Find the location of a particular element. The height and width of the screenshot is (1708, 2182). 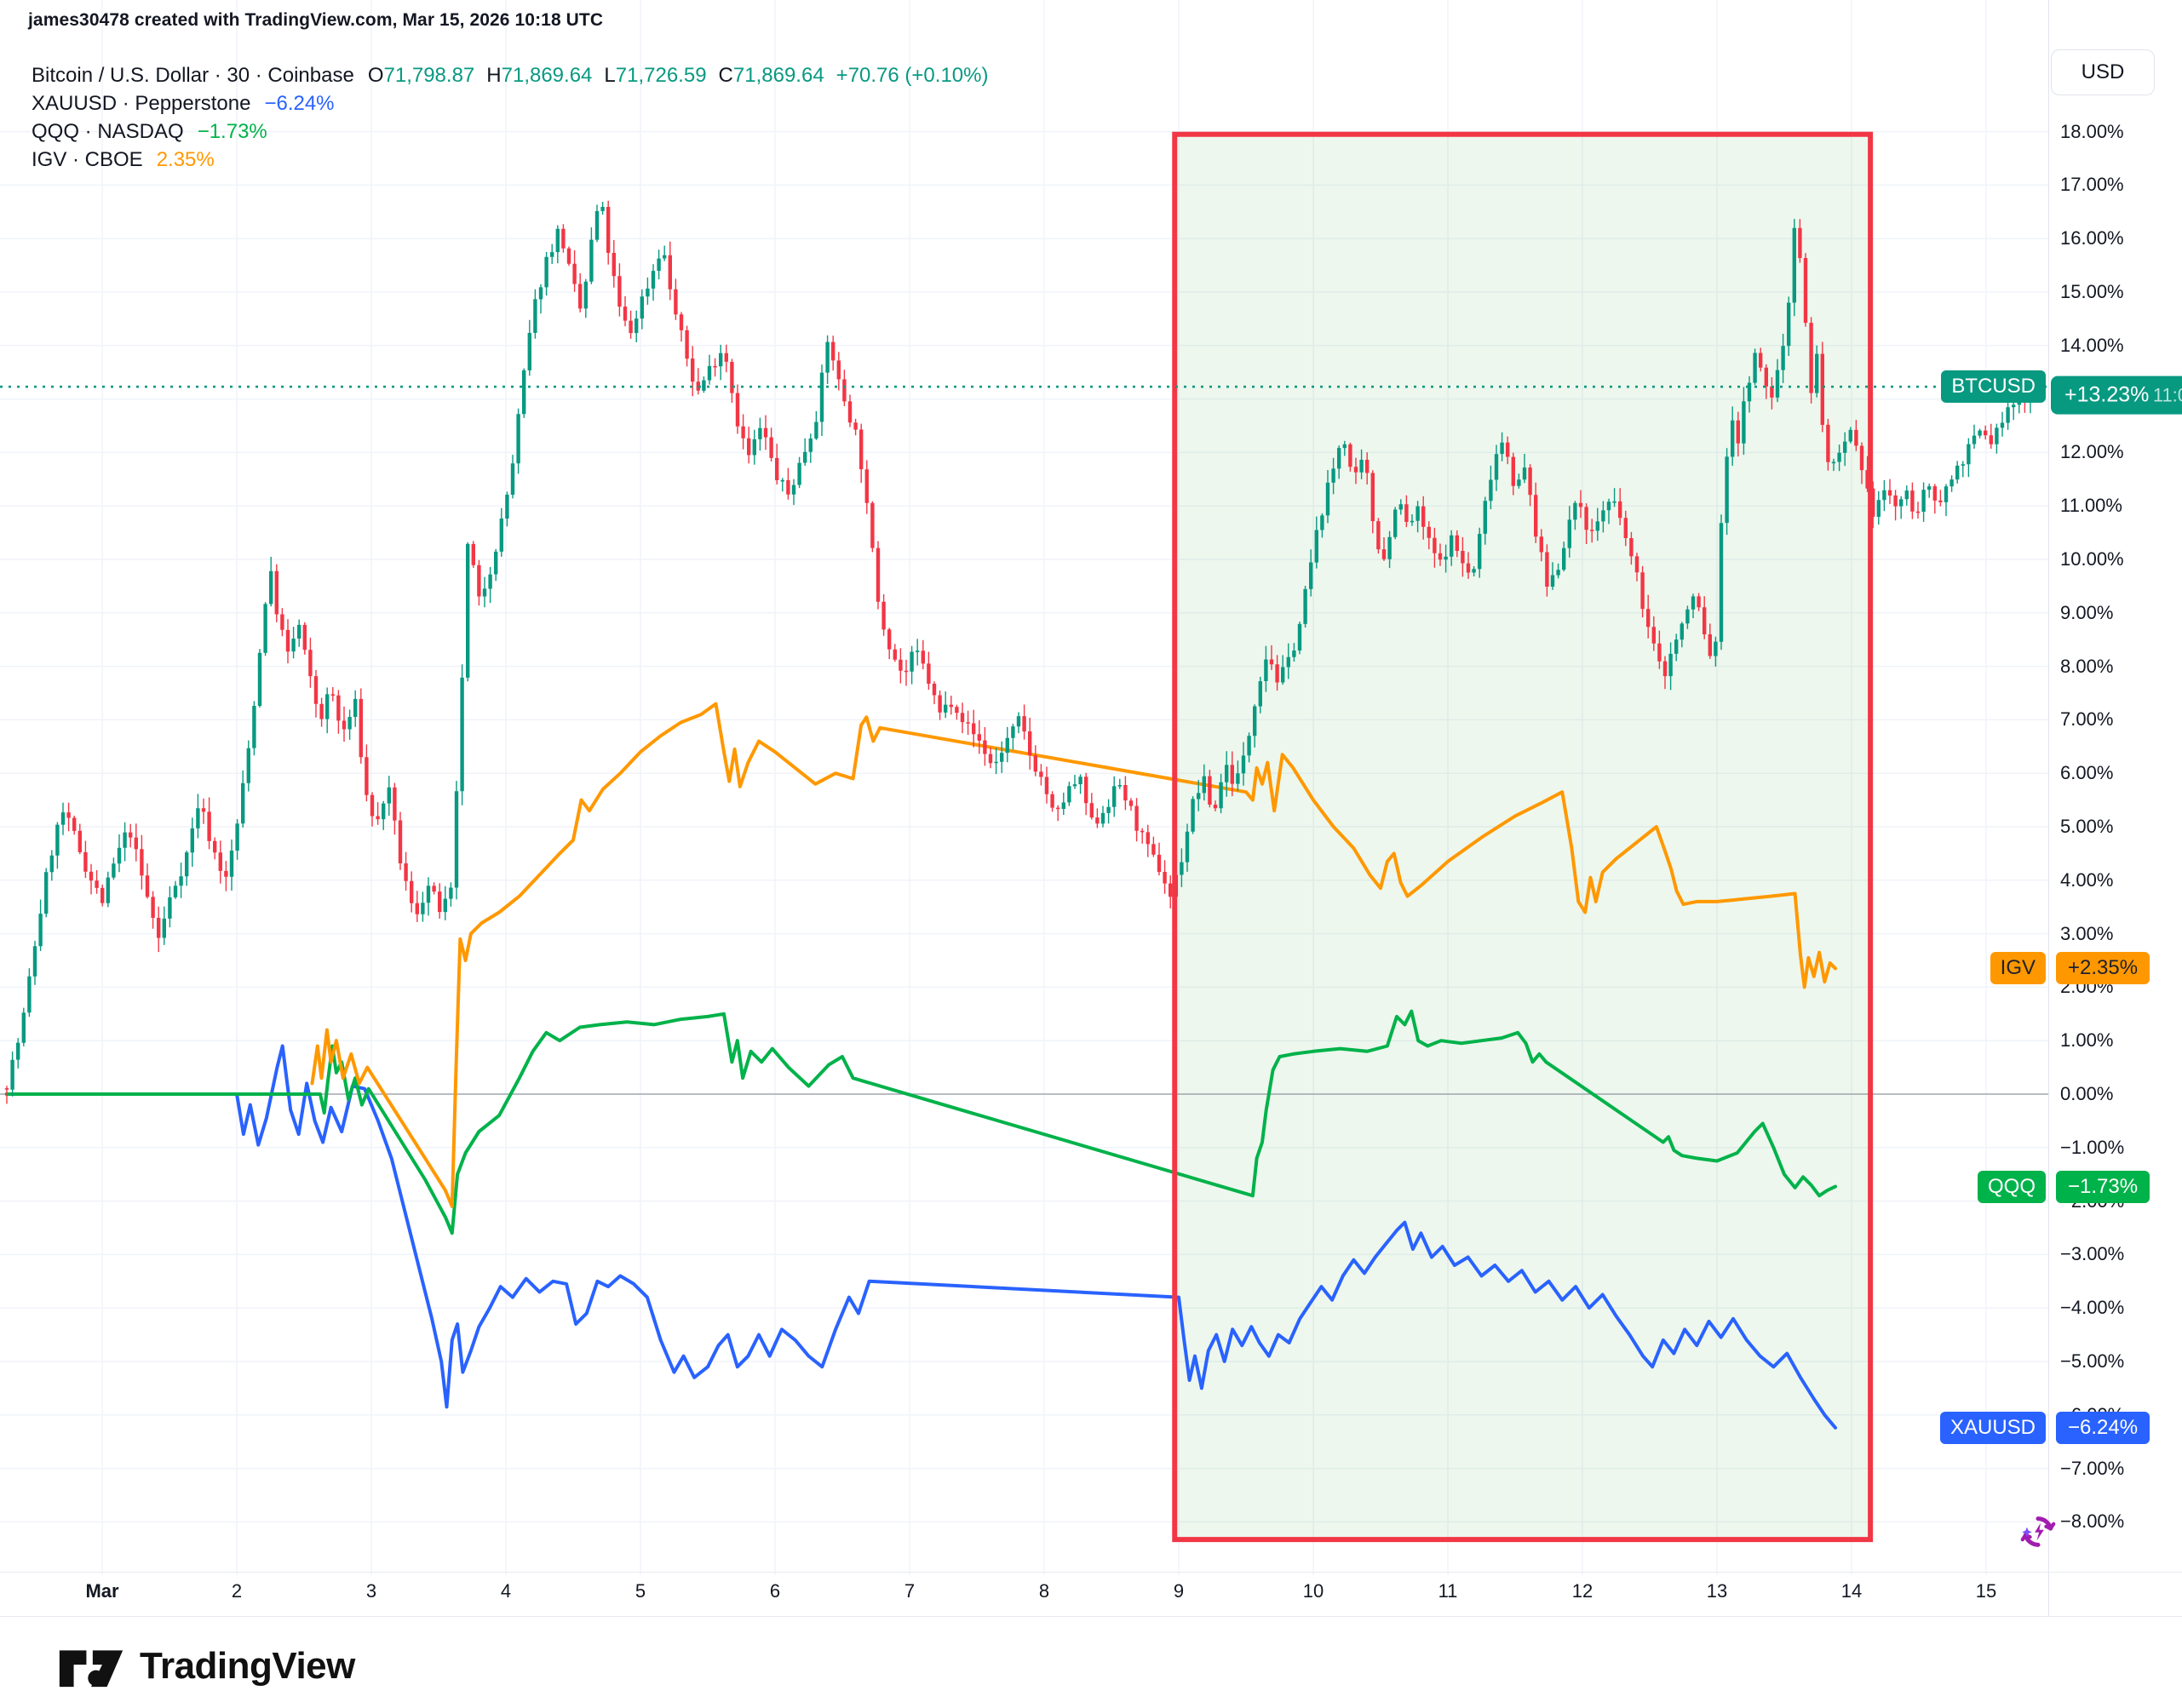

igv-chart-label: IGV is located at coordinates (2018, 969).